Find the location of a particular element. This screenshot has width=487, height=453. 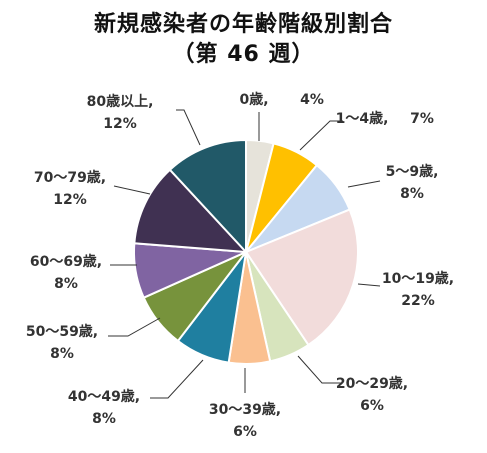

slice-percent-label: 7% is located at coordinates (422, 119).